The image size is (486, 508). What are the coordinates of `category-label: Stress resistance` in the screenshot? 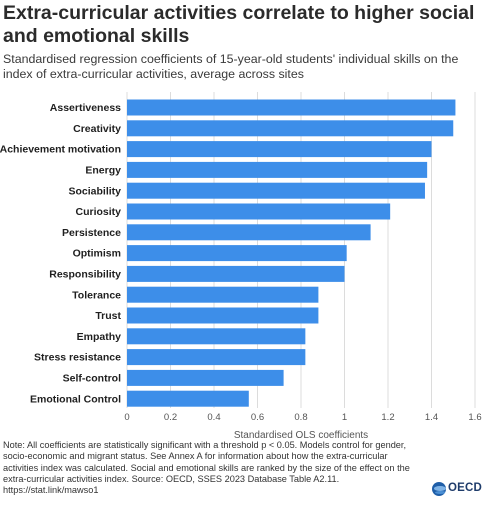 It's located at (77, 358).